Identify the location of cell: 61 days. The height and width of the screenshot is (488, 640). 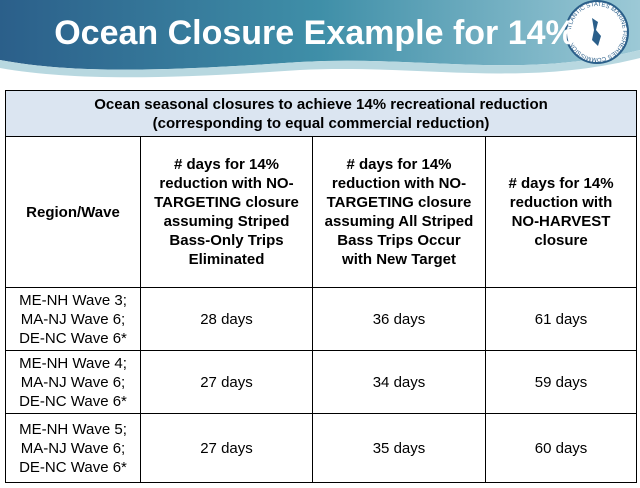
(561, 319).